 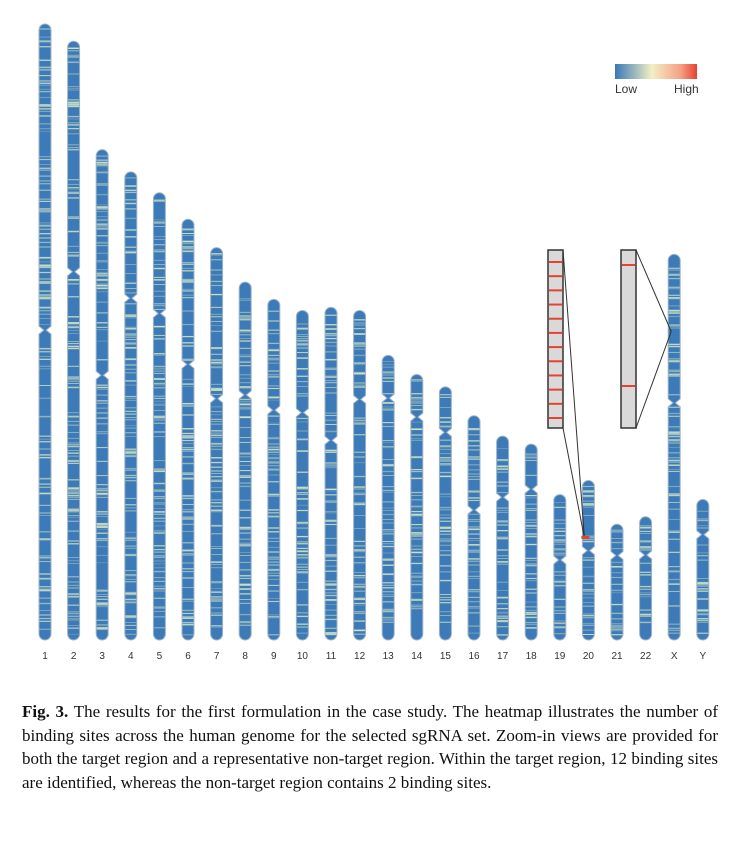 I want to click on chromosome-label-22: 22, so click(x=646, y=656).